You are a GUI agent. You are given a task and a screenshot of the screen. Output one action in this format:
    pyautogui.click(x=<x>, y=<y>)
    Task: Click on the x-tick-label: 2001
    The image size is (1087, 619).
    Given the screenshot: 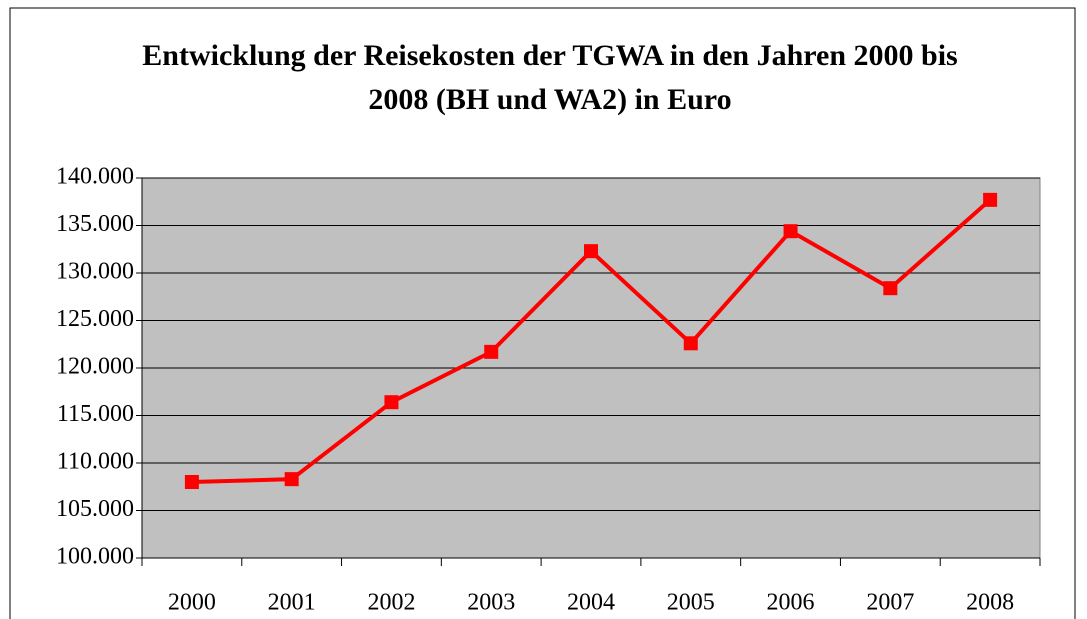 What is the action you would take?
    pyautogui.click(x=292, y=603)
    